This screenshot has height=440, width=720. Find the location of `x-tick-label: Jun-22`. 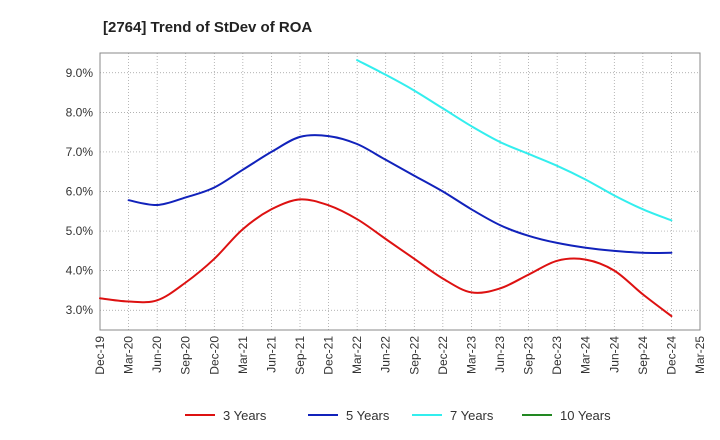

x-tick-label: Jun-22 is located at coordinates (386, 354).